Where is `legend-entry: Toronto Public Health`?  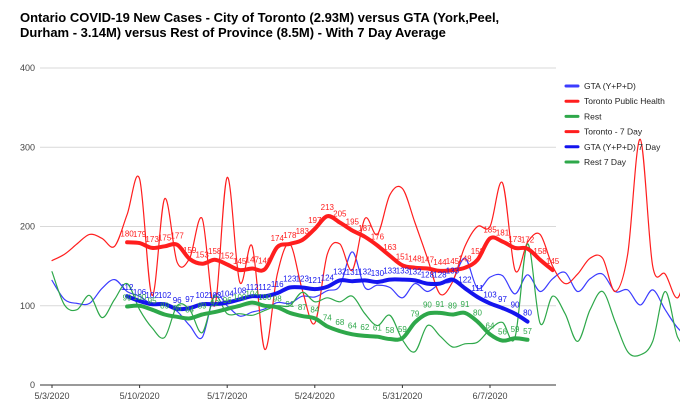 legend-entry: Toronto Public Health is located at coordinates (624, 101).